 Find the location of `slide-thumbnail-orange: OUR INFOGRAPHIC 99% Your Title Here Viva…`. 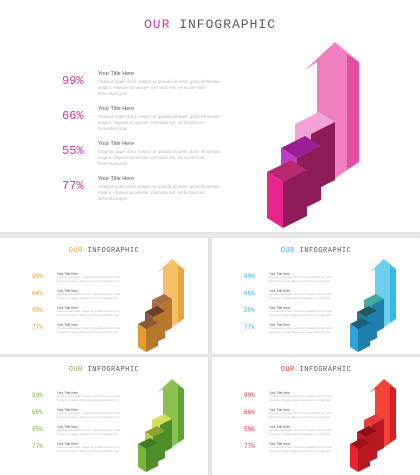

slide-thumbnail-orange: OUR INFOGRAPHIC 99% Your Title Here Viva… is located at coordinates (104, 296).